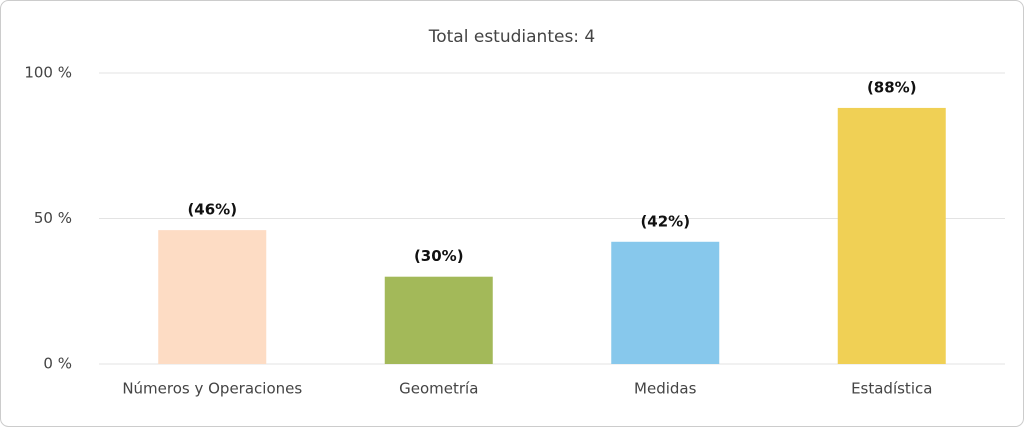 Image resolution: width=1024 pixels, height=427 pixels. I want to click on x-tick-label: Números y Operaciones, so click(212, 389).